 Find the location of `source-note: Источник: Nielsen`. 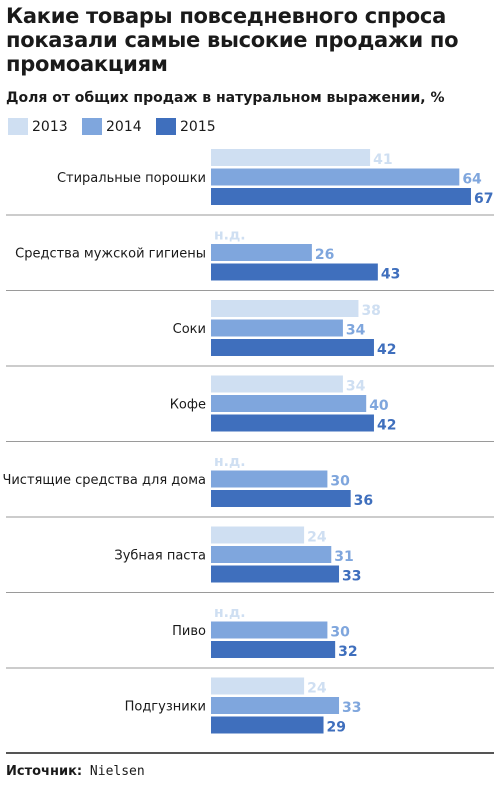

source-note: Источник: Nielsen is located at coordinates (75, 772).